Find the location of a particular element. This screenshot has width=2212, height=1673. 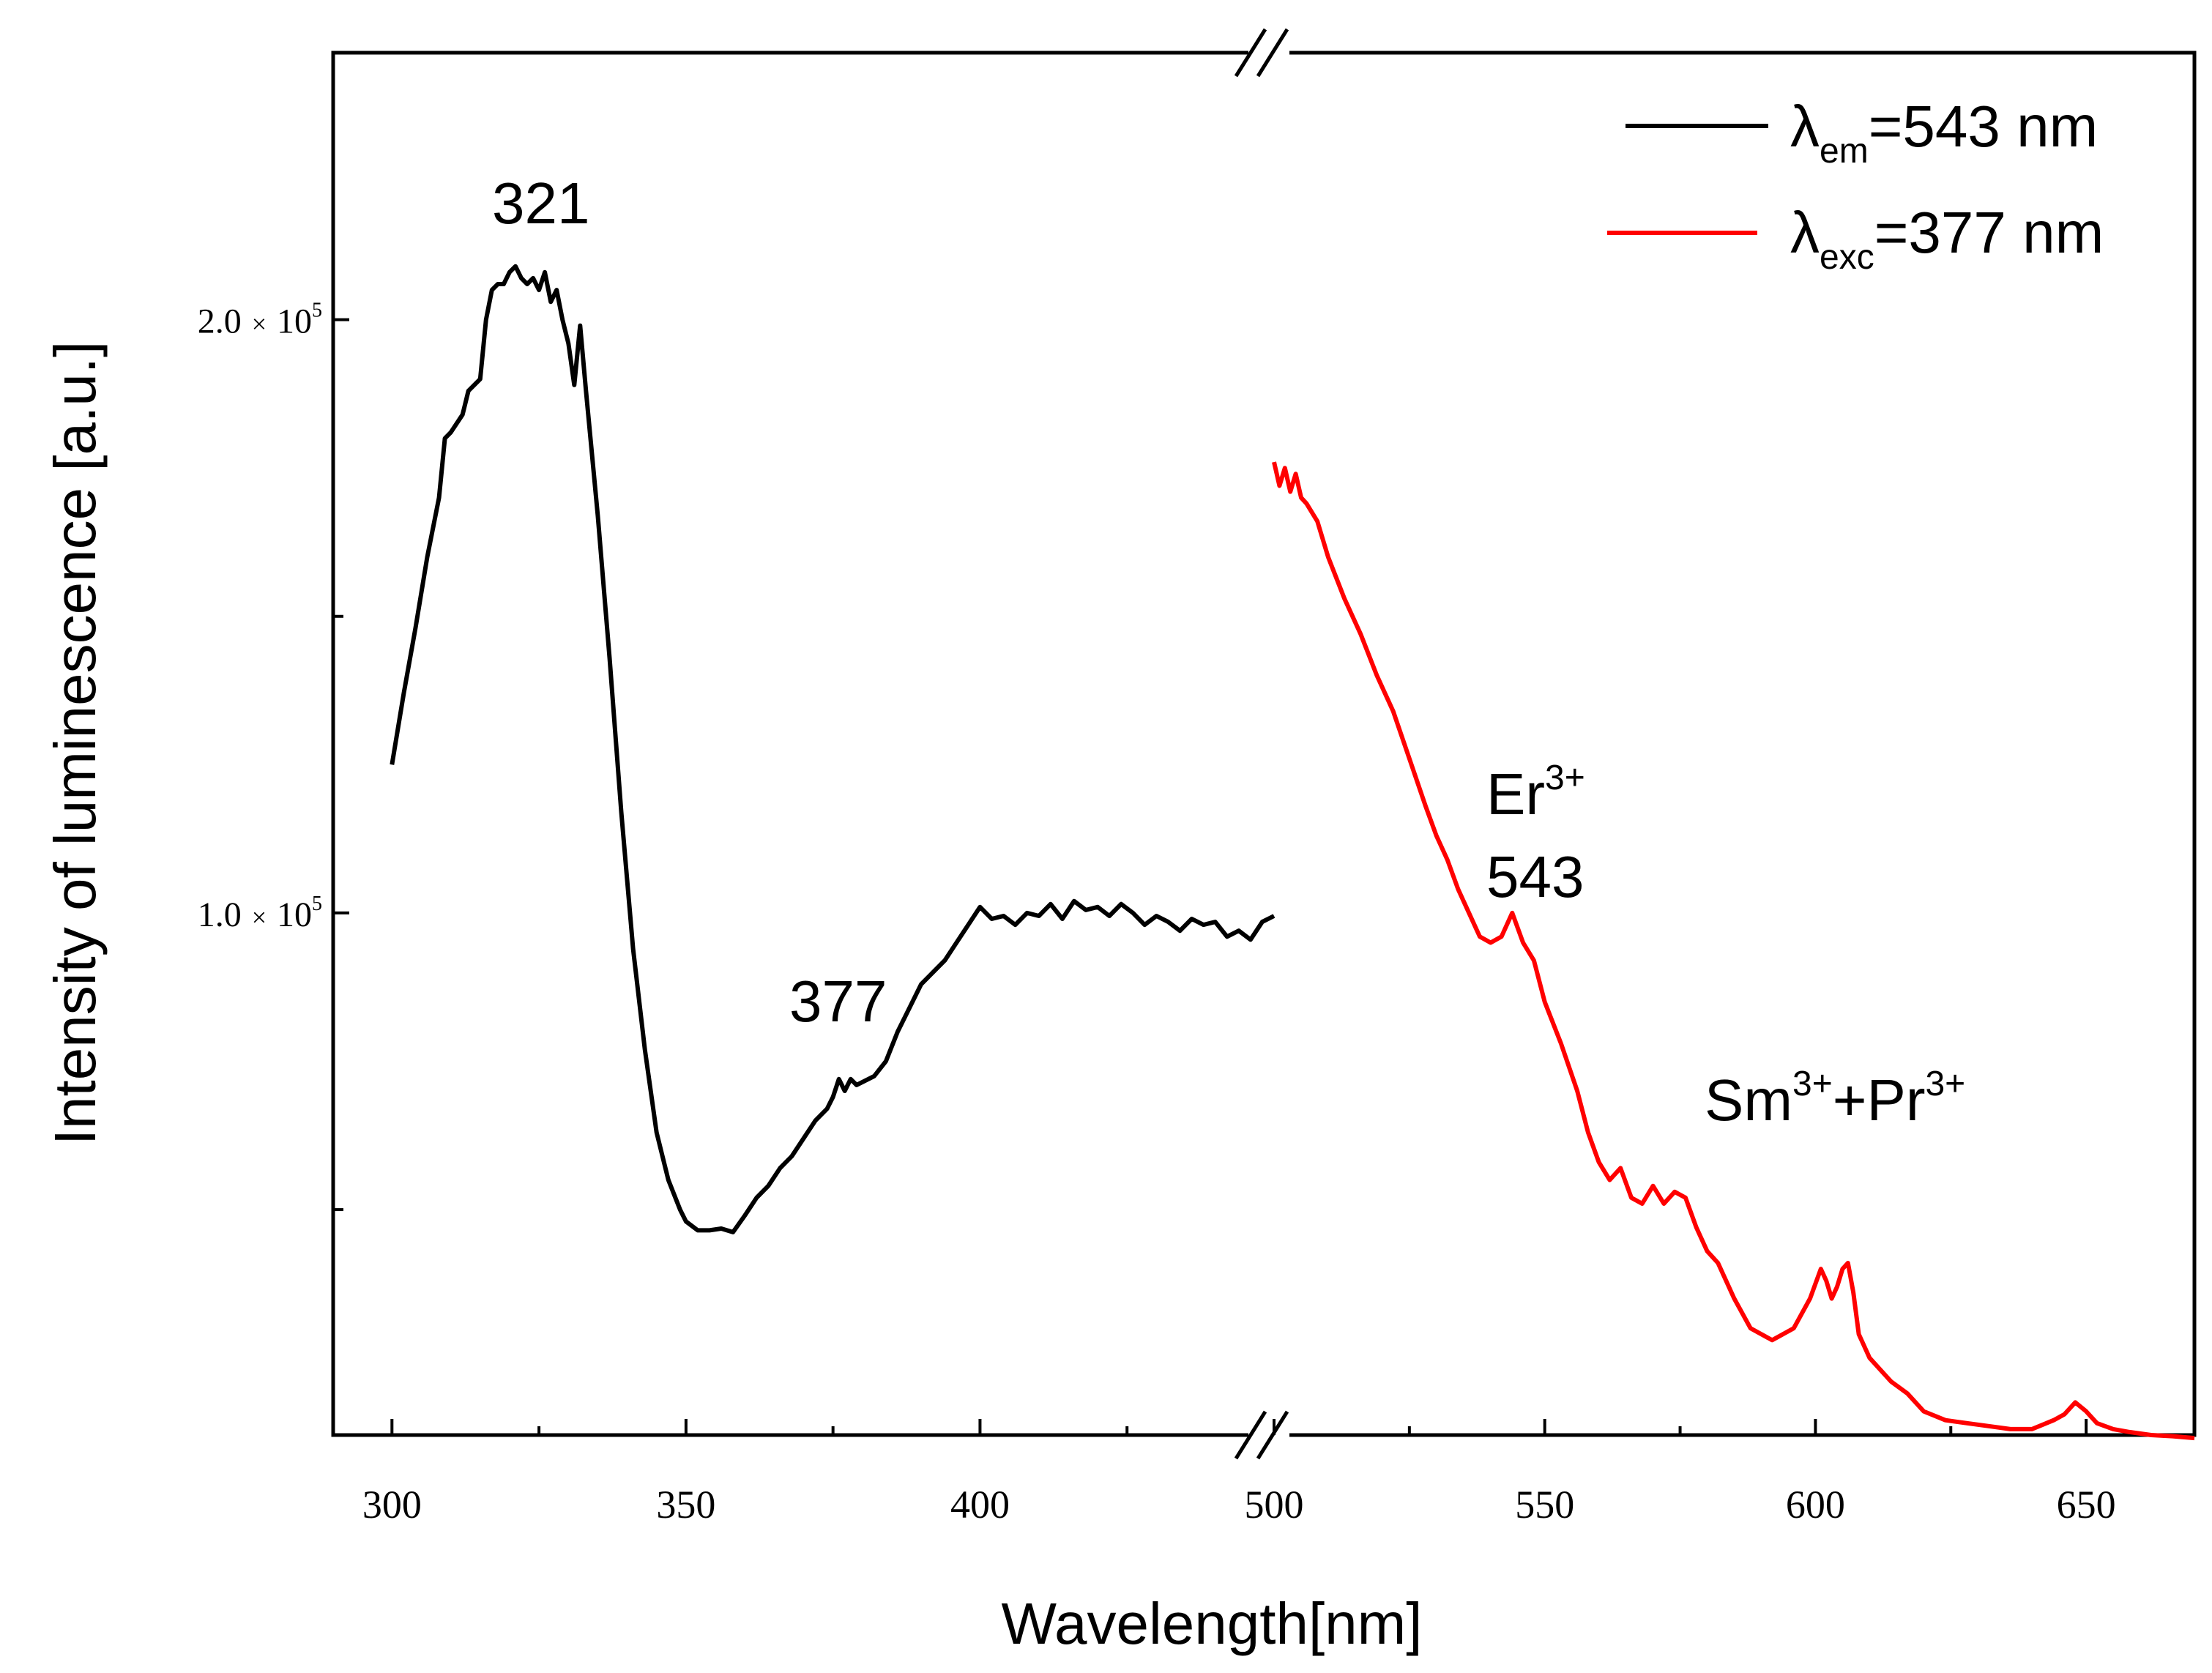

x-axis-ticks is located at coordinates (1239, 1427).